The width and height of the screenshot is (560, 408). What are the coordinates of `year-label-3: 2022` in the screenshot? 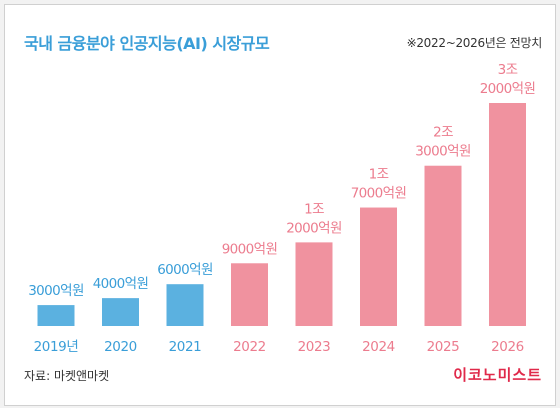 It's located at (249, 347).